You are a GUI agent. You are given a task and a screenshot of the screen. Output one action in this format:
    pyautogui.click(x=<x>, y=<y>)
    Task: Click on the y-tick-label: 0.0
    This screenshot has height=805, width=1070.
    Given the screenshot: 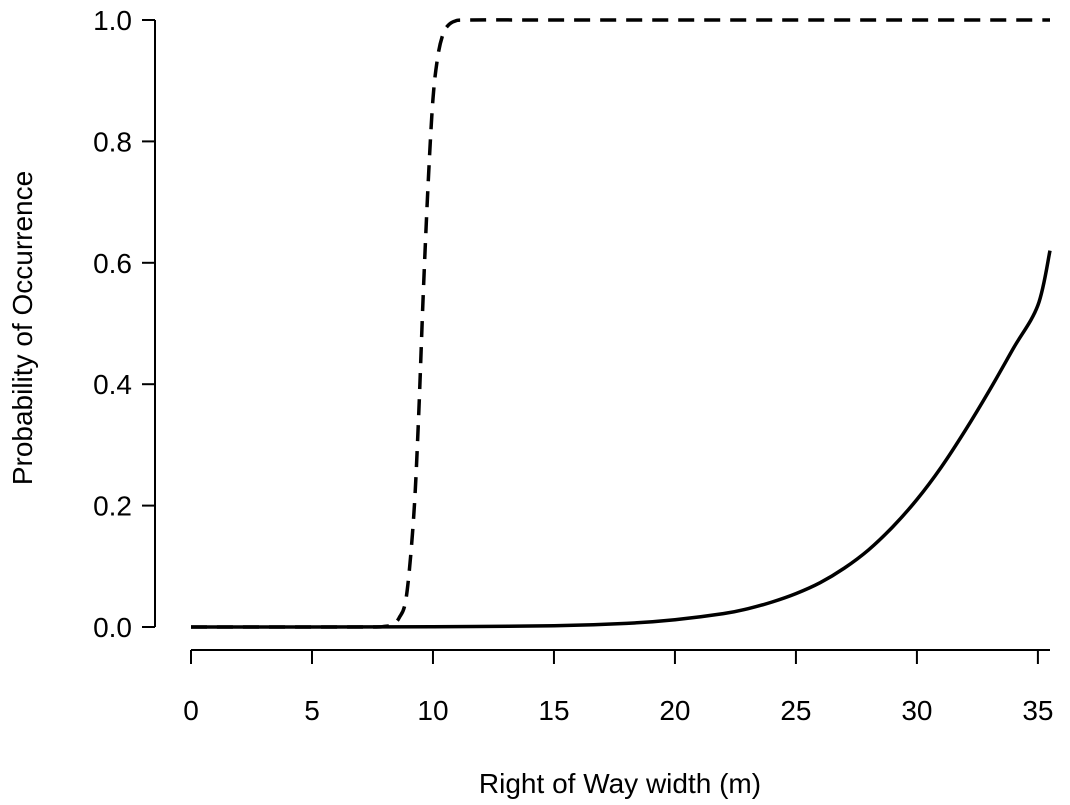 What is the action you would take?
    pyautogui.click(x=112, y=627)
    